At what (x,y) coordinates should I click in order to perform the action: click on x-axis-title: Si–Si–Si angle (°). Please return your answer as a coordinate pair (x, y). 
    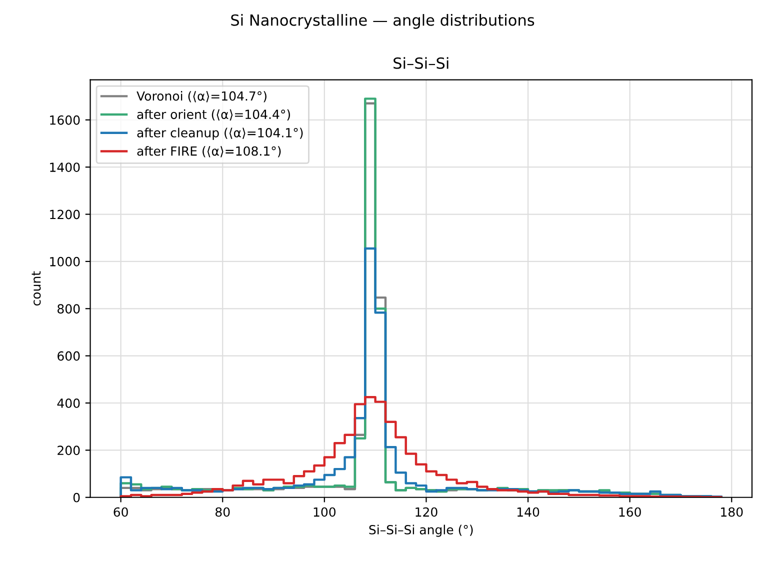
    Looking at the image, I should click on (421, 530).